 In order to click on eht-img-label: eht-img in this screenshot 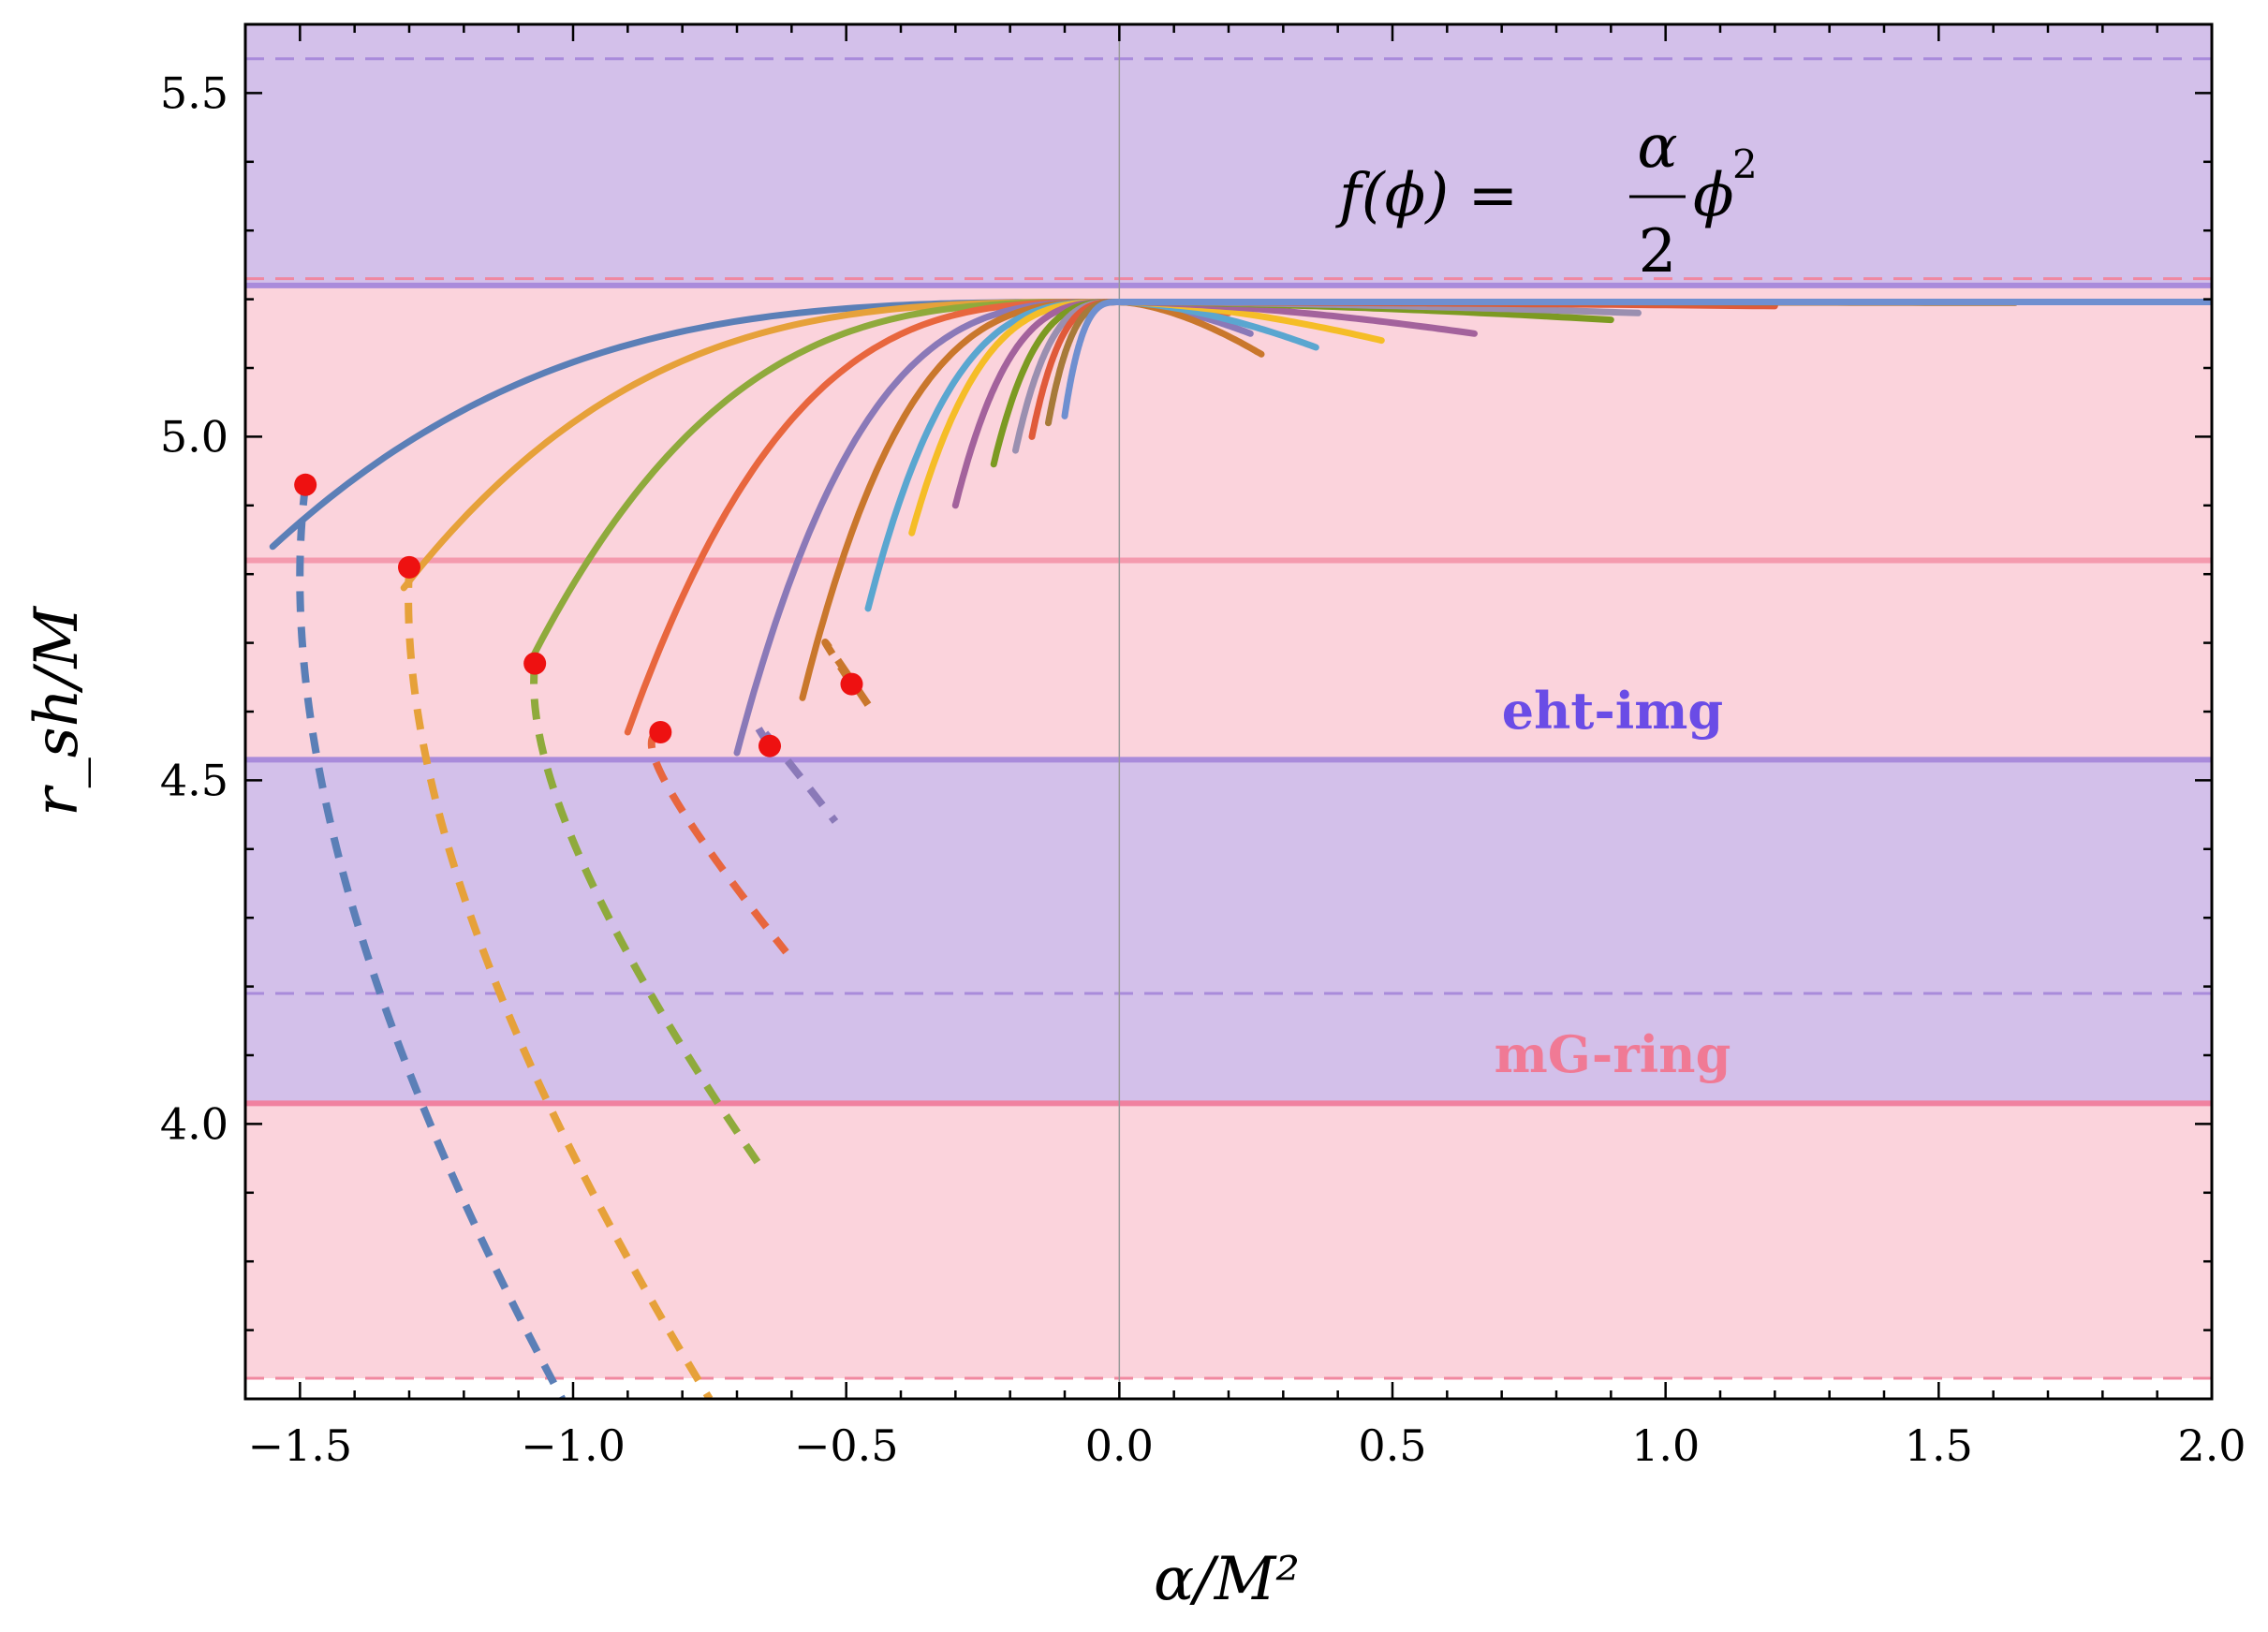, I will do `click(1612, 711)`.